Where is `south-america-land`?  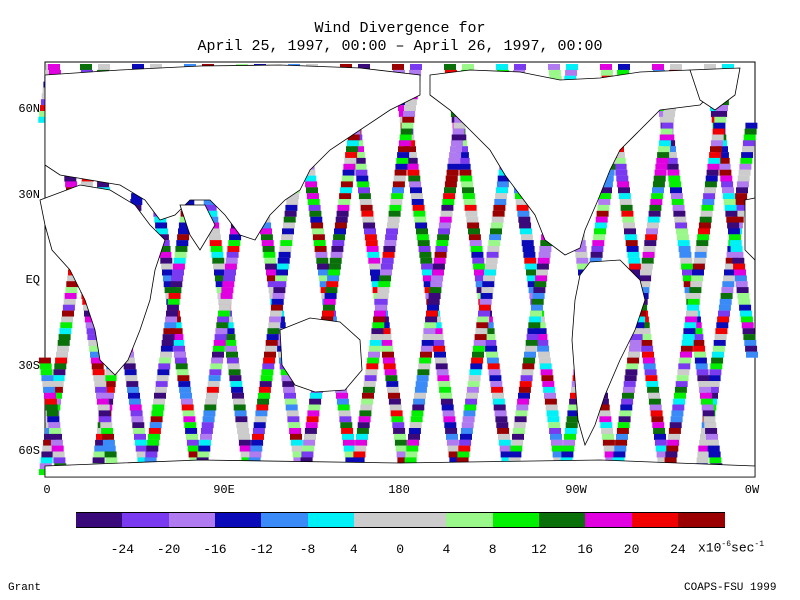
south-america-land is located at coordinates (608, 353).